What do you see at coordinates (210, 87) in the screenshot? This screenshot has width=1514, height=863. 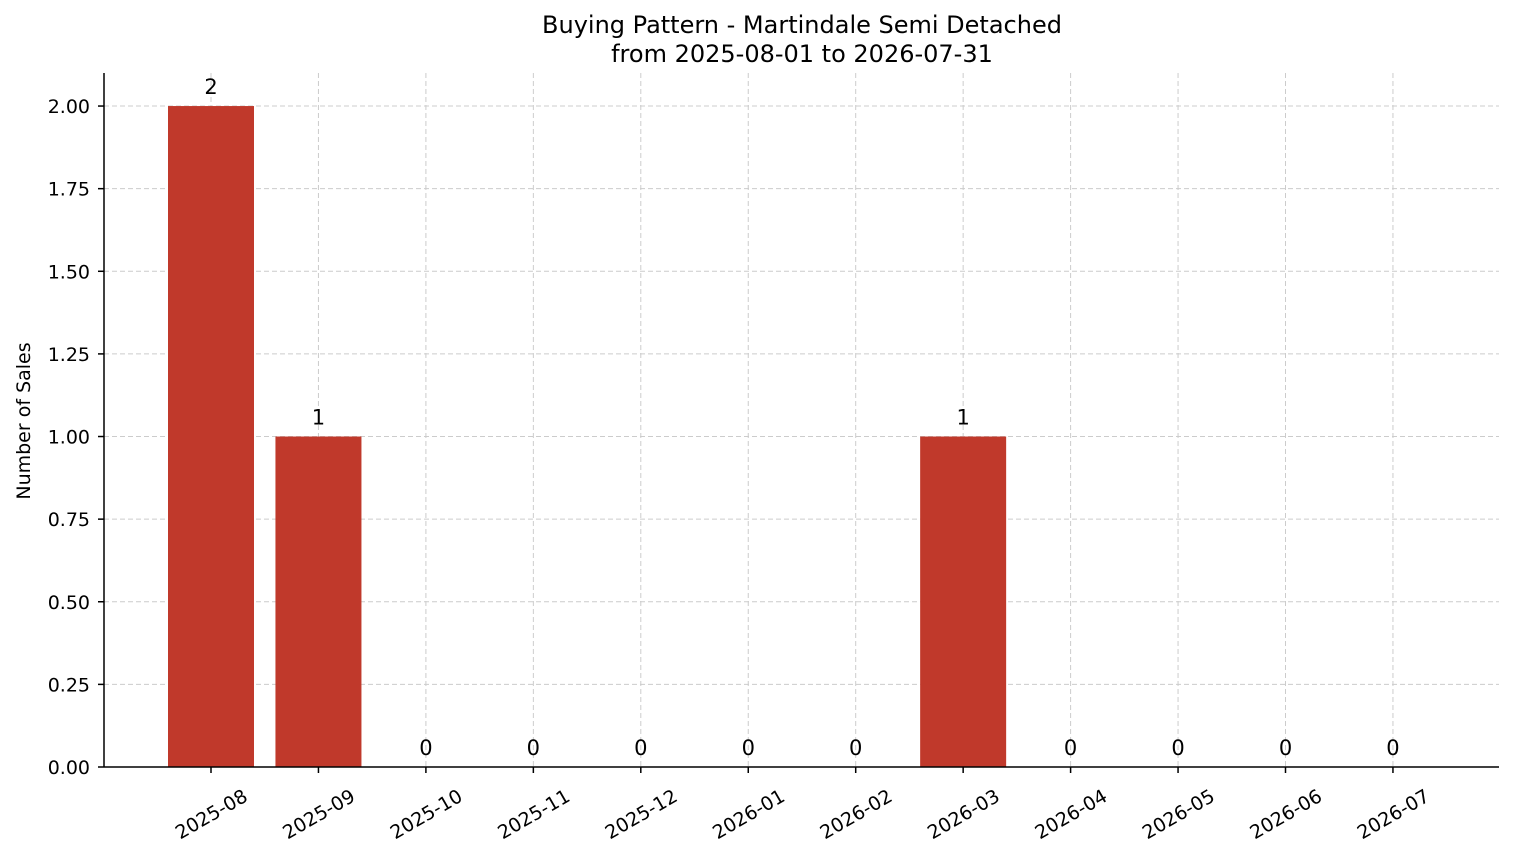 I see `data-label-2025-08: 2` at bounding box center [210, 87].